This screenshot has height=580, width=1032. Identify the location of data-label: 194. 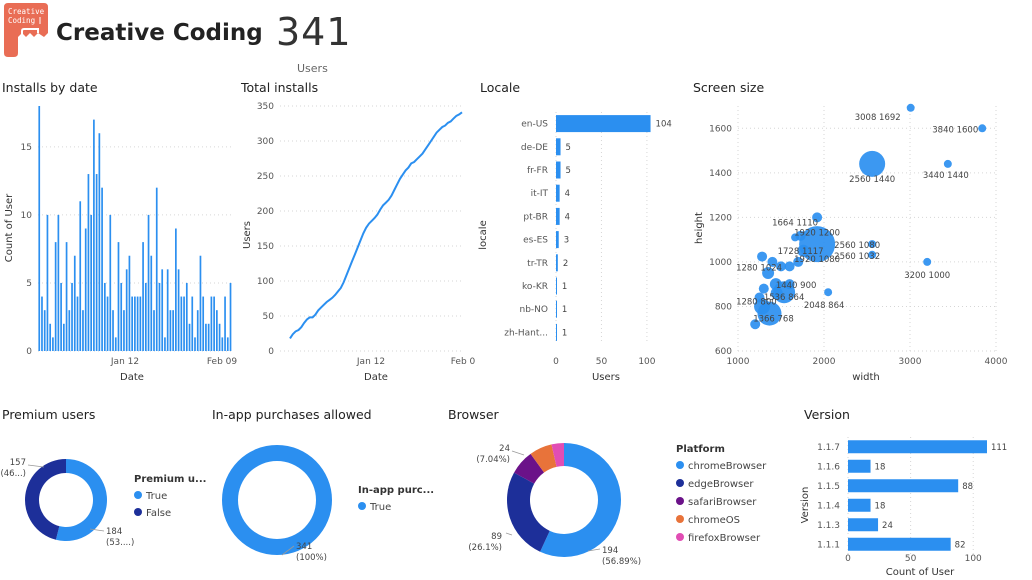
(610, 551).